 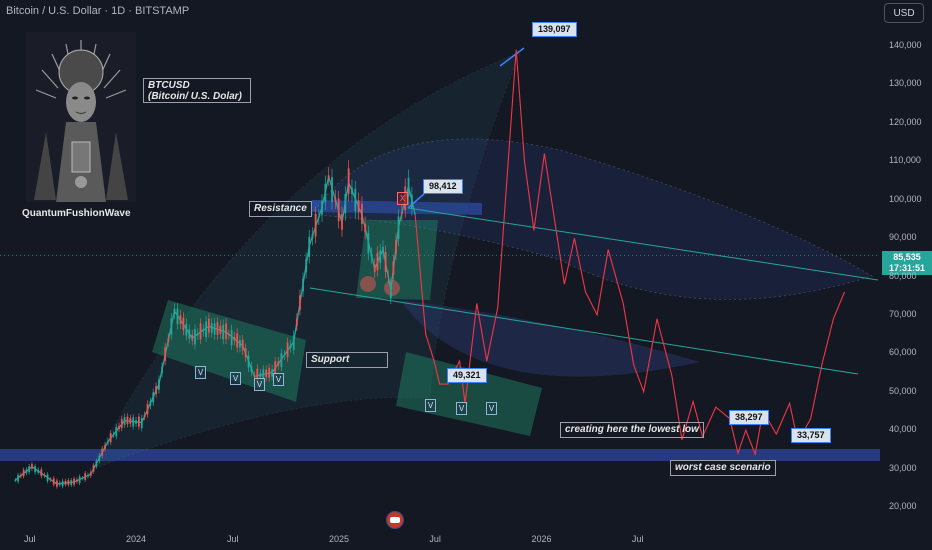 I want to click on upper-trendline, so click(x=643, y=244).